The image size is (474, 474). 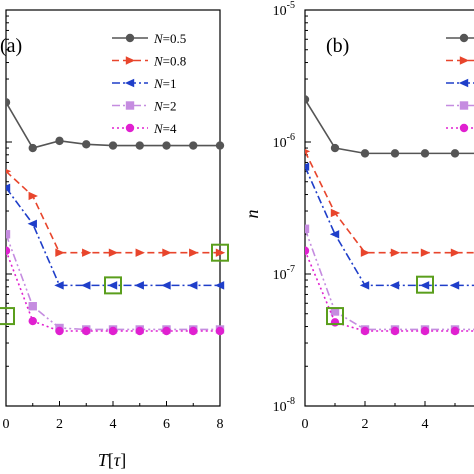 What do you see at coordinates (337, 46) in the screenshot?
I see `panel-label-b: (b)` at bounding box center [337, 46].